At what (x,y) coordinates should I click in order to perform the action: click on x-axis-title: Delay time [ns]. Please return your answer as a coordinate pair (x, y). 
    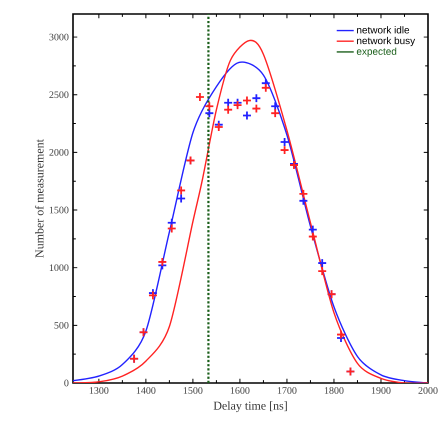
    Looking at the image, I should click on (250, 406).